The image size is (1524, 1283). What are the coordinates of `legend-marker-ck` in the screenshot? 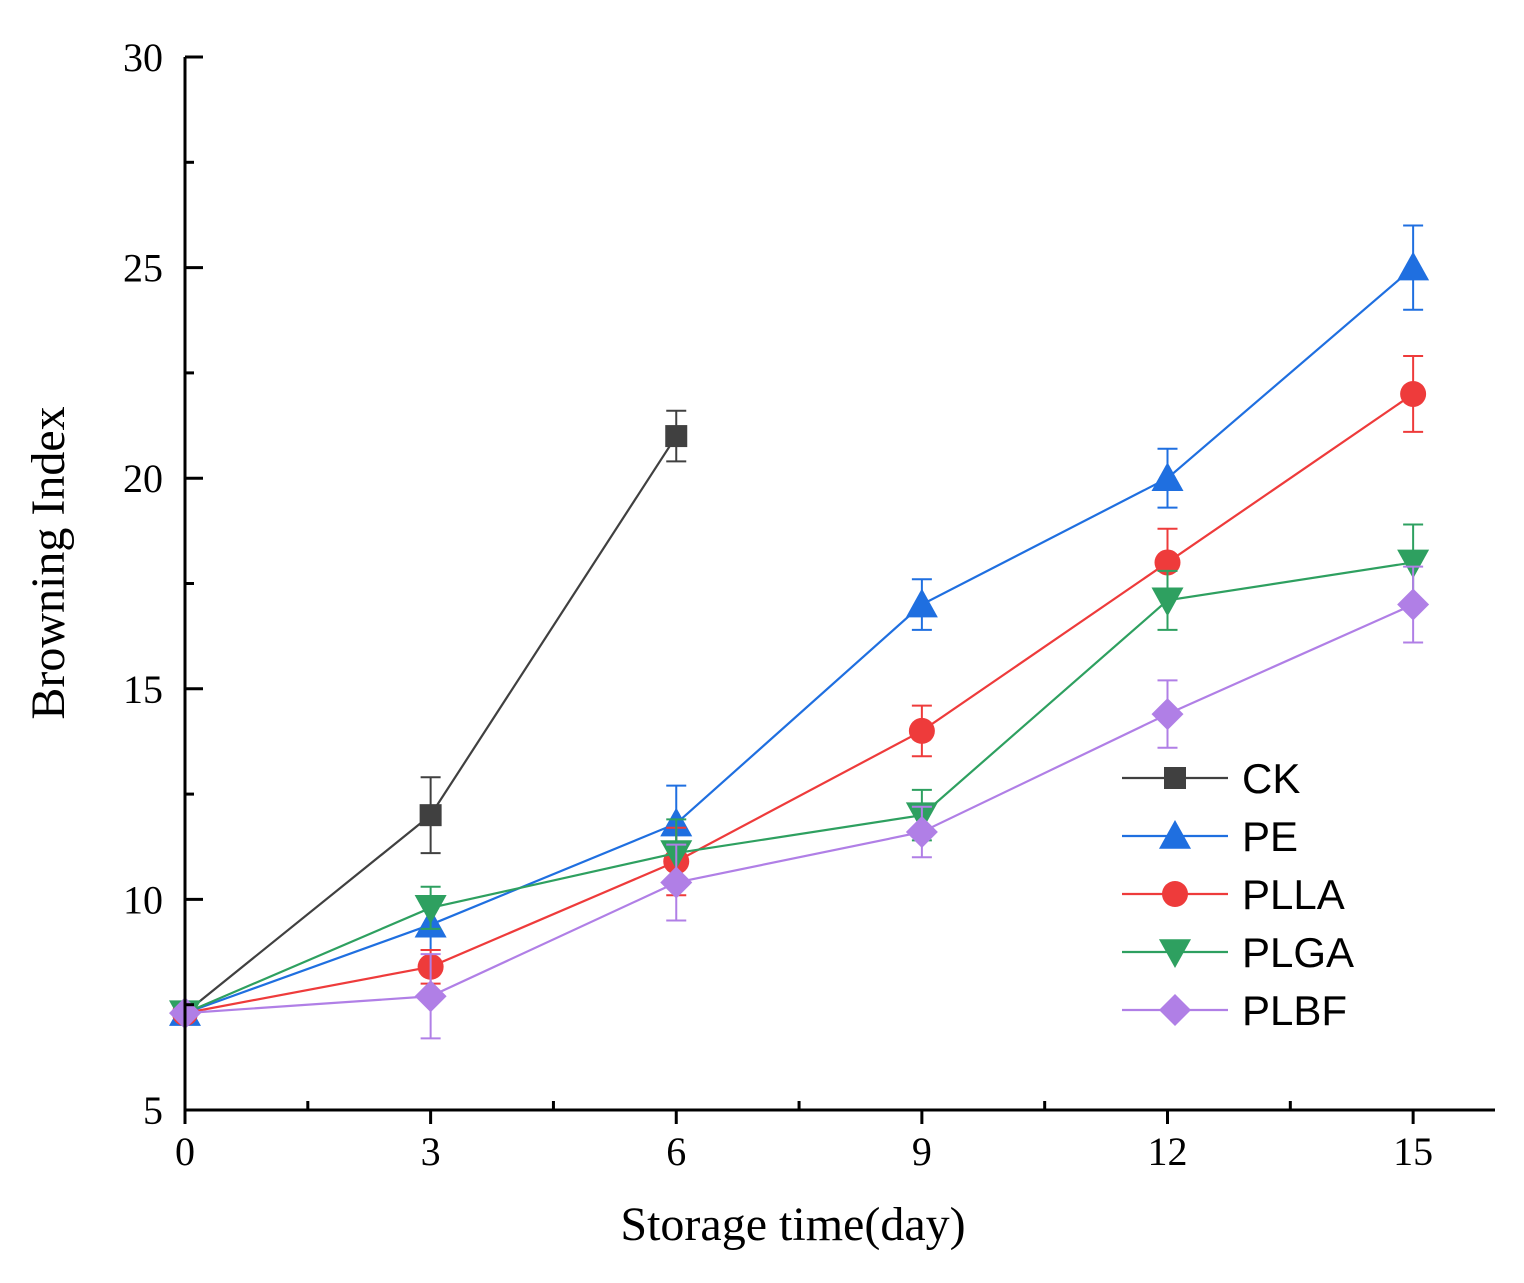 It's located at (1175, 778).